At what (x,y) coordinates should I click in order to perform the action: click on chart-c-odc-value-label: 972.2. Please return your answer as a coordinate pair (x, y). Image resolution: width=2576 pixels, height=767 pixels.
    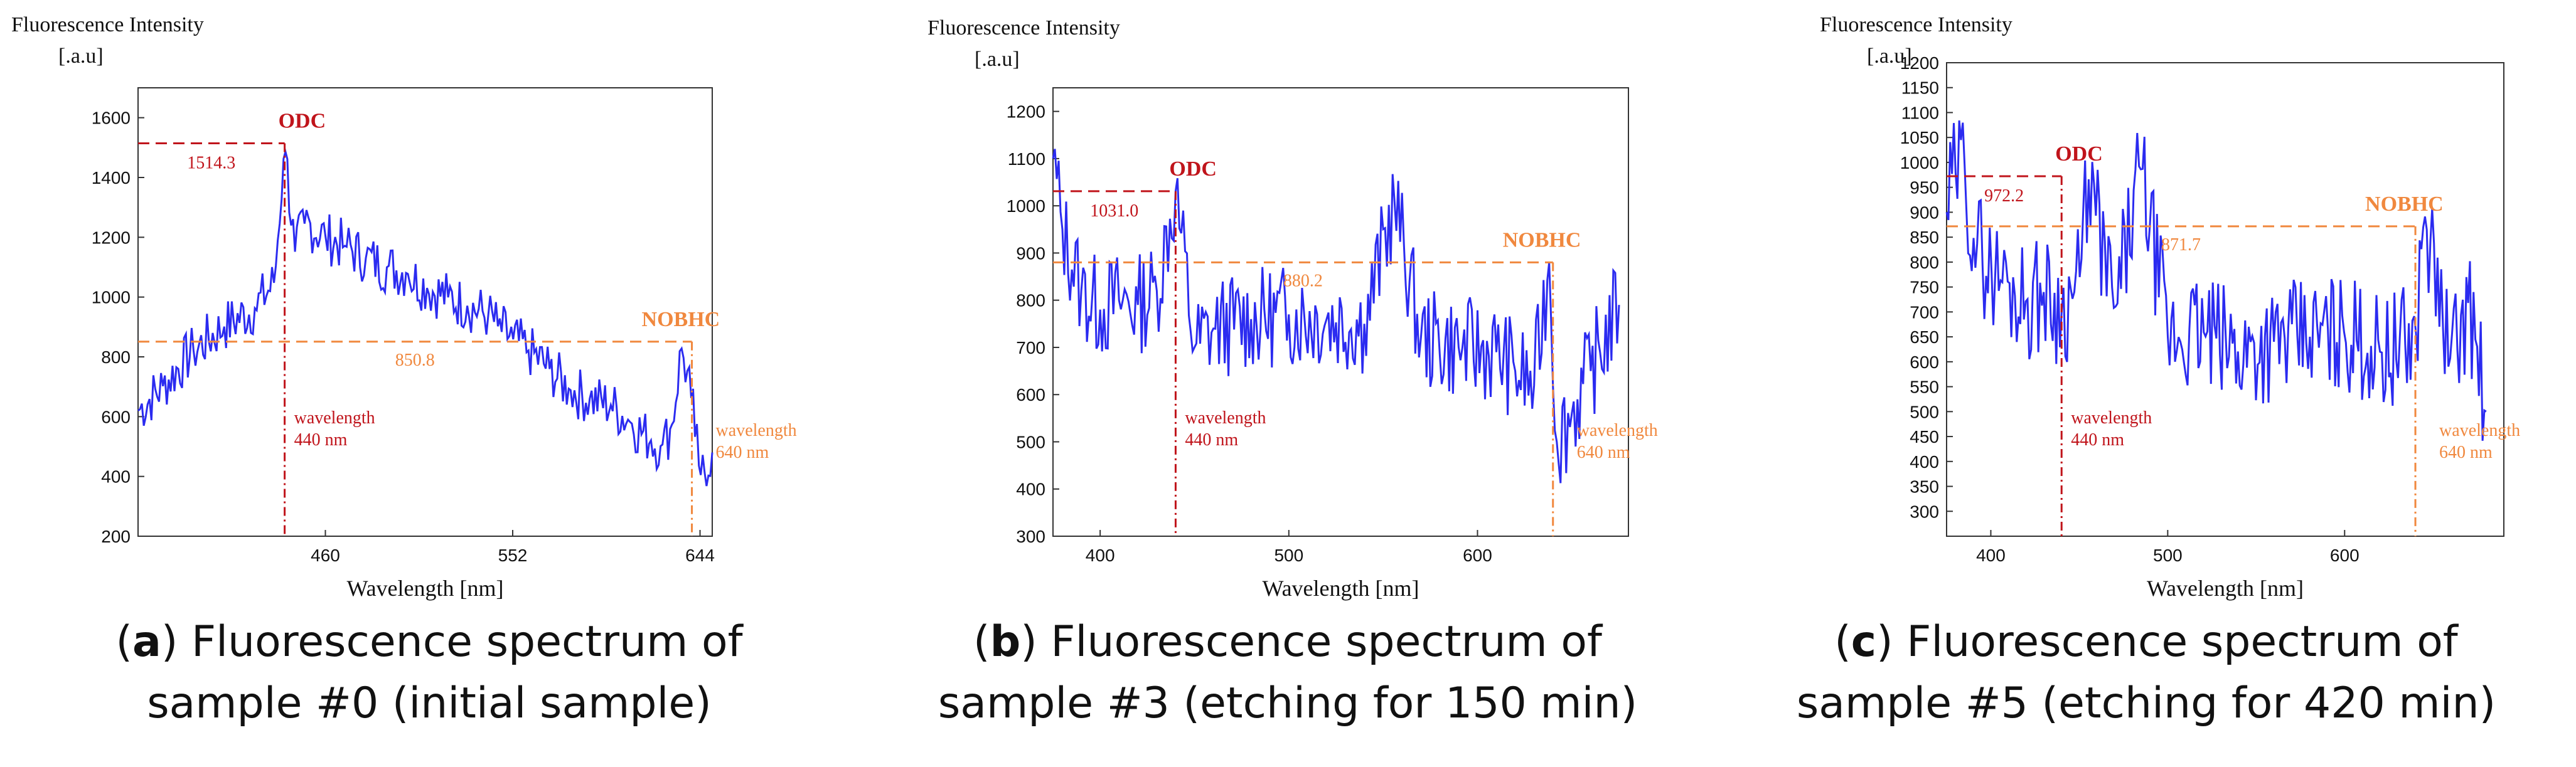
    Looking at the image, I should click on (2004, 196).